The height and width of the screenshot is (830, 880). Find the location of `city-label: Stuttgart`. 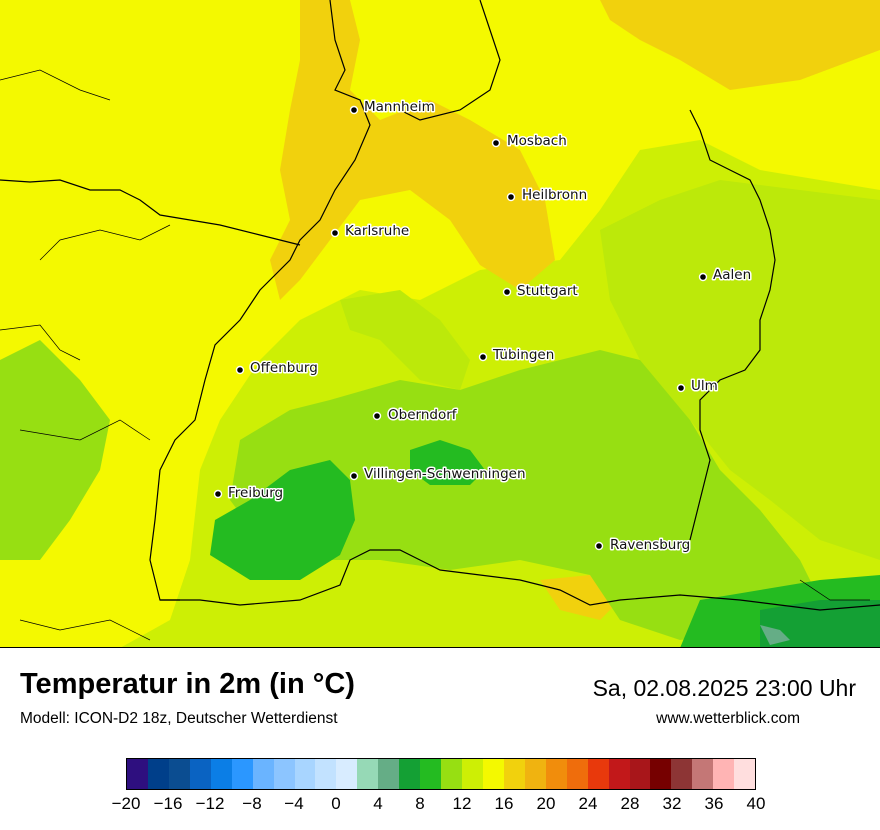

city-label: Stuttgart is located at coordinates (547, 291).